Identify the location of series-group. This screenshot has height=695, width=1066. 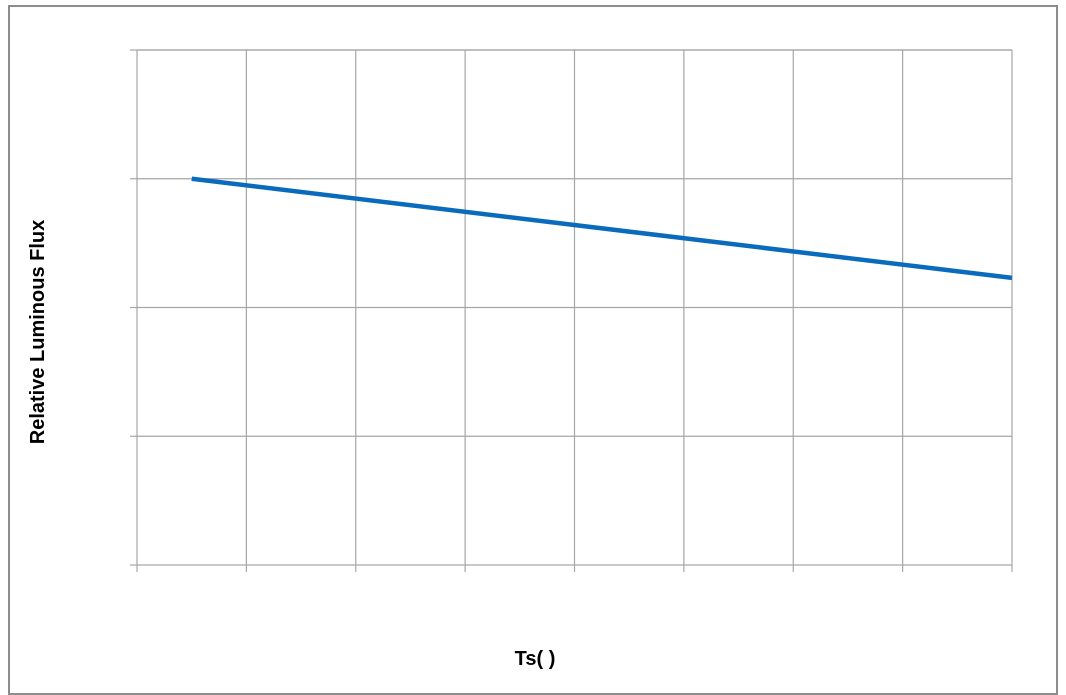
(602, 228).